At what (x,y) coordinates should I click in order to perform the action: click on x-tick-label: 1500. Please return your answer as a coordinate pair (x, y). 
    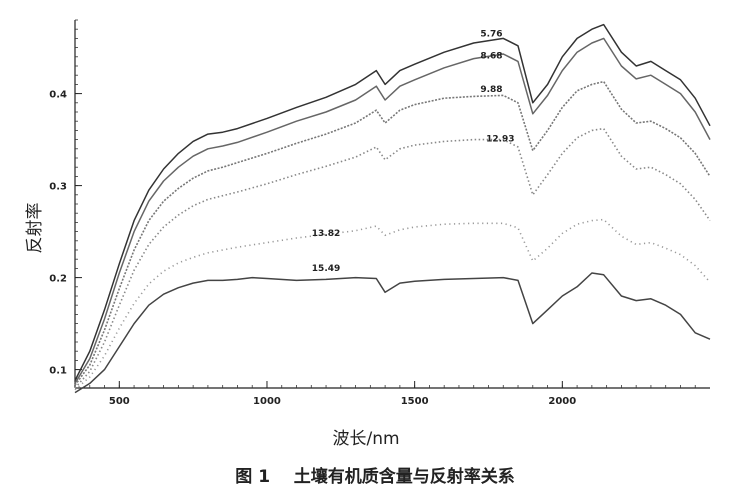
    Looking at the image, I should click on (415, 401).